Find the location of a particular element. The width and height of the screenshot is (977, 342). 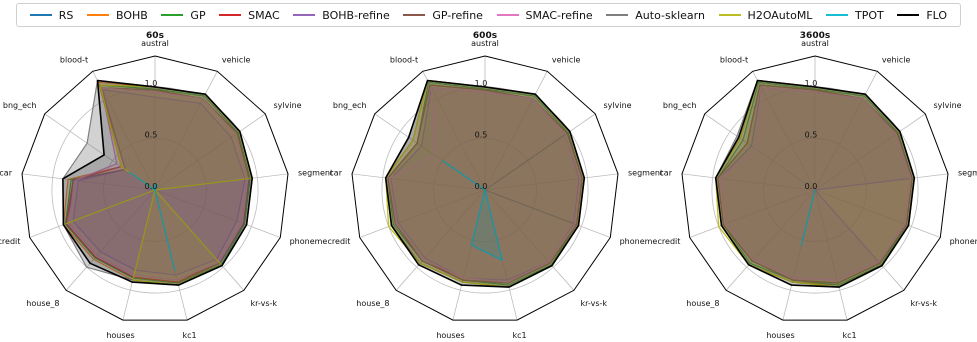

legend-label: RS is located at coordinates (66, 15).